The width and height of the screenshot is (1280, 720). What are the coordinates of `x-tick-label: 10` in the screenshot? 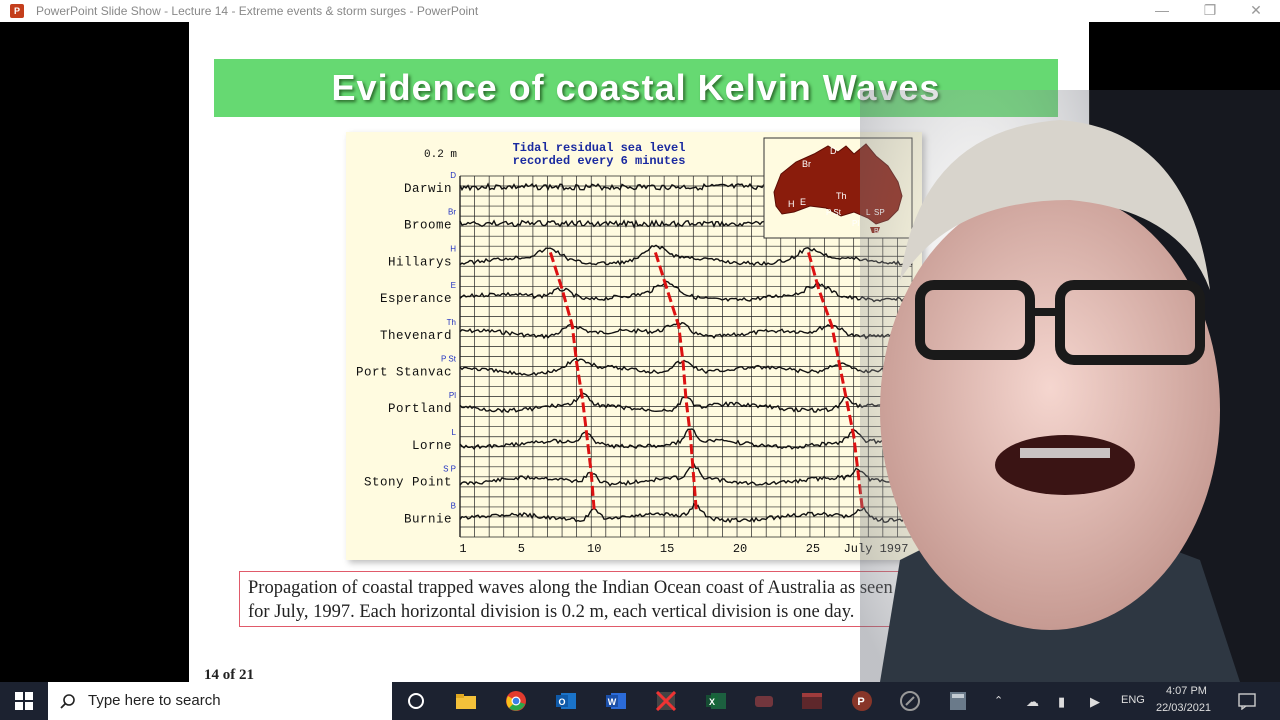 It's located at (594, 549).